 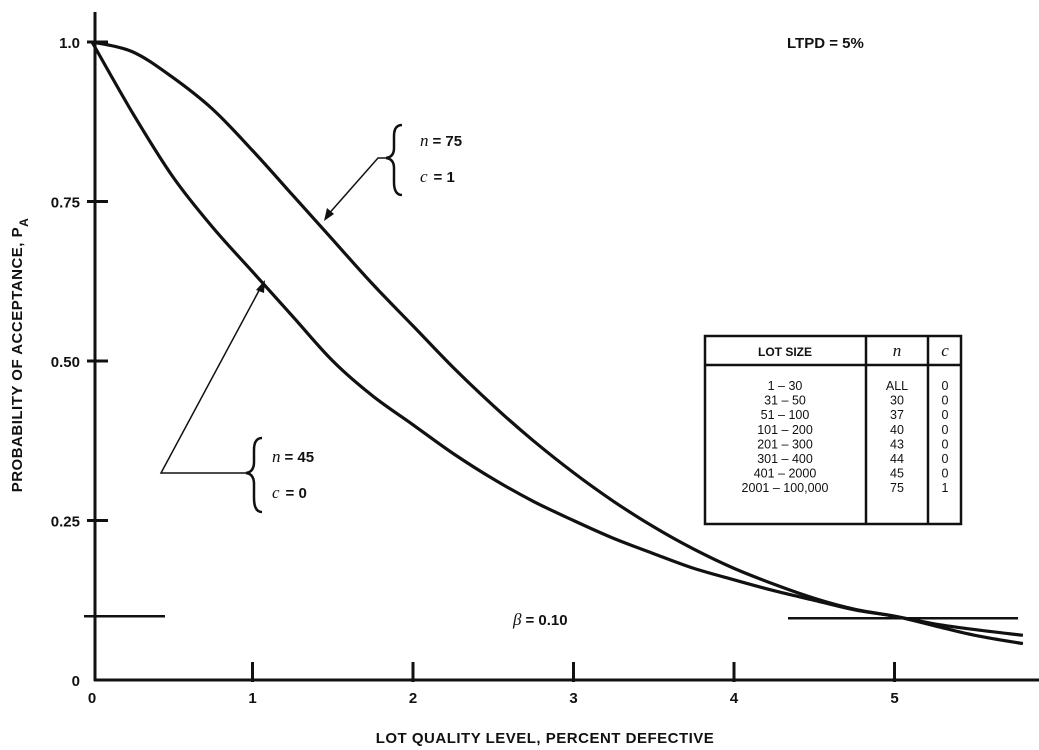 I want to click on series-label-n45-c0: n = 45 c = 0, so click(x=236, y=397).